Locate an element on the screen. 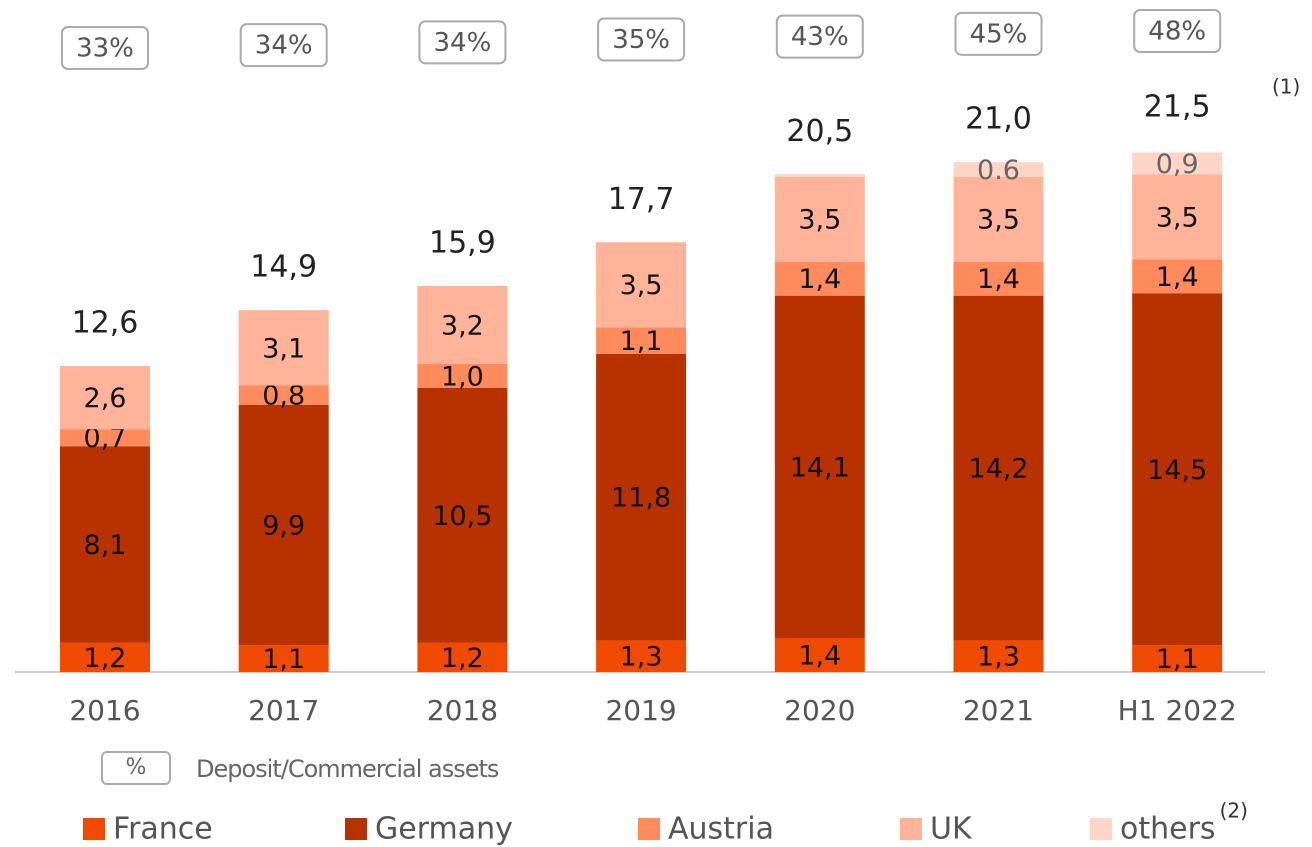 The height and width of the screenshot is (847, 1312). ratio-legend-label: Deposit/Commercial assets is located at coordinates (347, 769).